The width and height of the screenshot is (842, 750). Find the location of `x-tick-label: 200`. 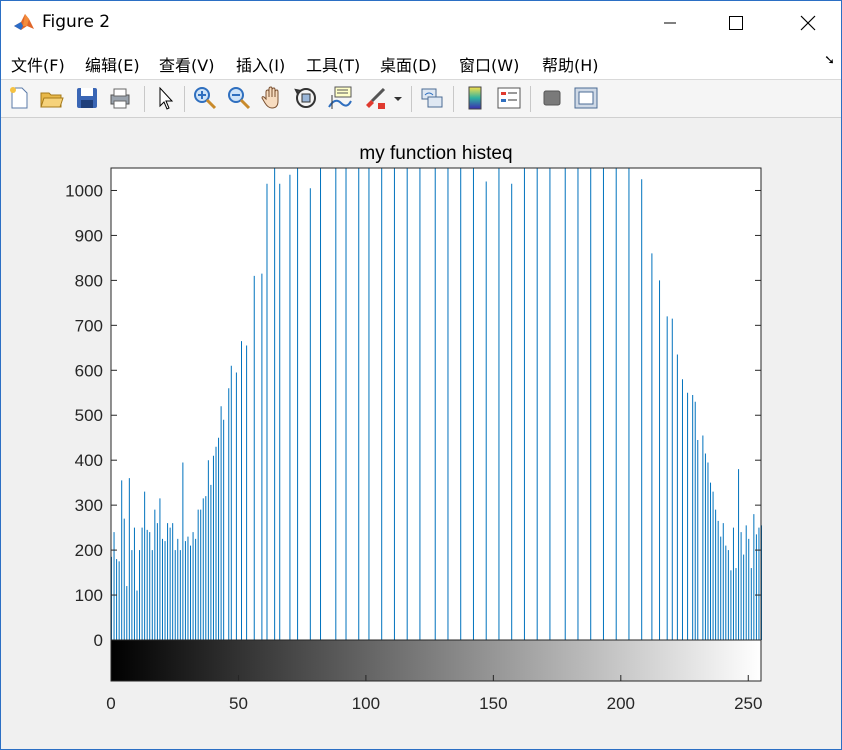

x-tick-label: 200 is located at coordinates (621, 703).